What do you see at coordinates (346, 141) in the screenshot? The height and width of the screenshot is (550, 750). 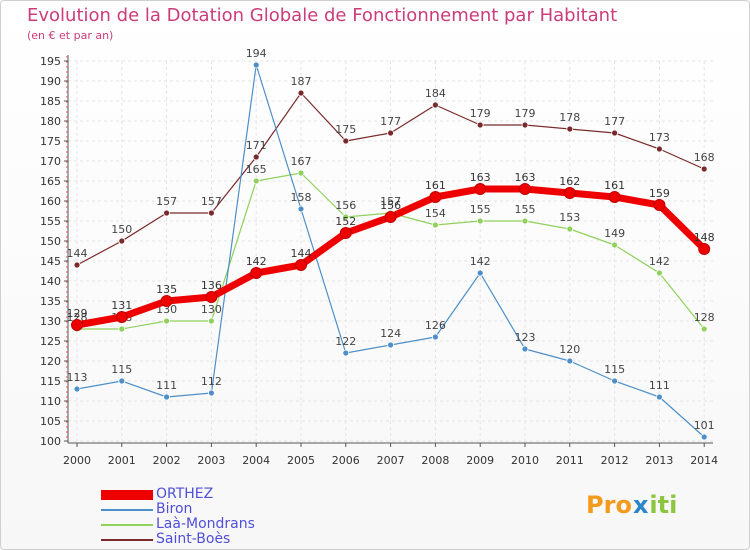 I see `data-point-saint-bo-s-2006` at bounding box center [346, 141].